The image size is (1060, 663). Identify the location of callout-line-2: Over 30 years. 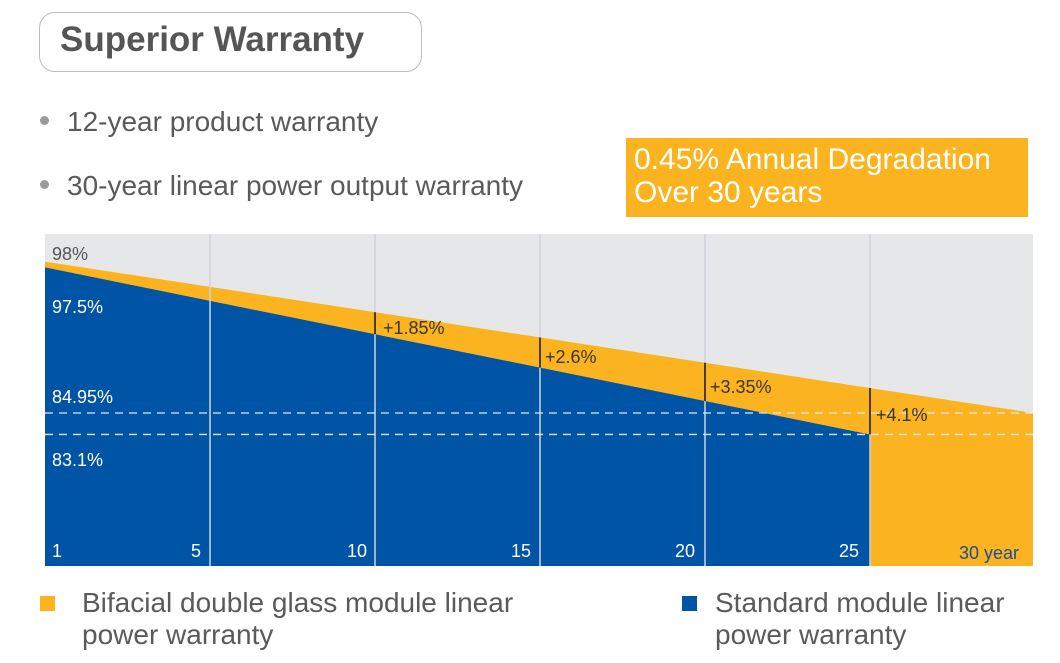
(728, 192).